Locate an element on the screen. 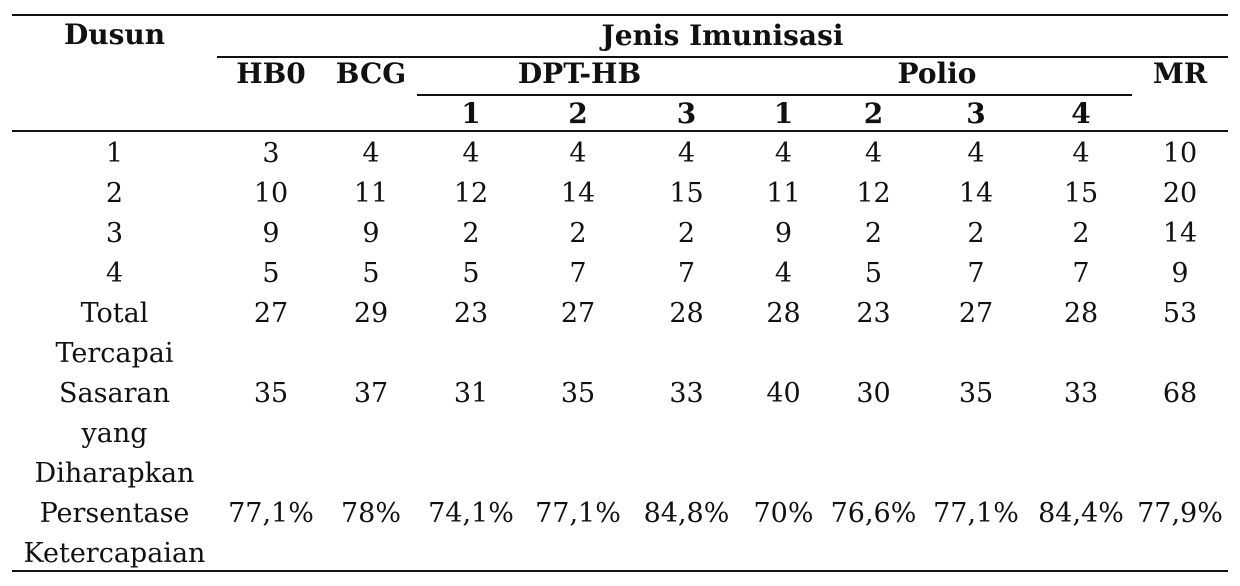  top-rule is located at coordinates (620, 15).